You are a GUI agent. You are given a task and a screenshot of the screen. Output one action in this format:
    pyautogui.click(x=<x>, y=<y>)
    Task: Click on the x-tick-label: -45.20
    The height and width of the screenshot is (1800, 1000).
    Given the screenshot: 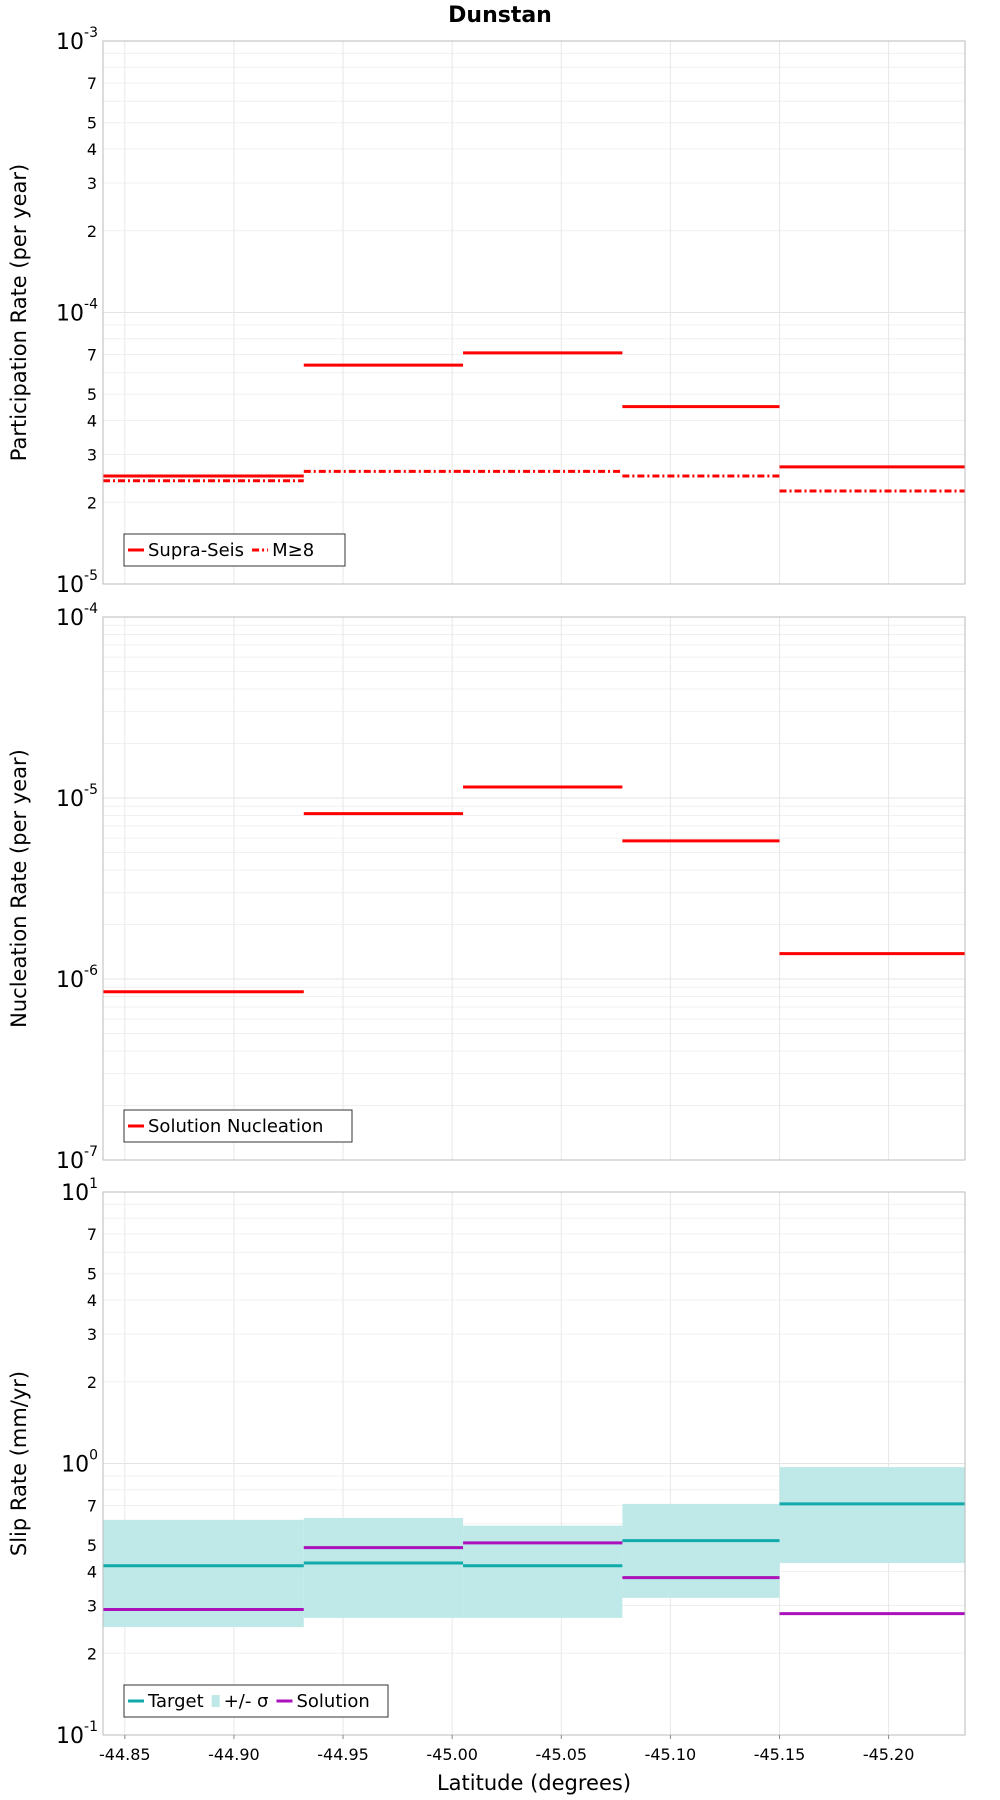 What is the action you would take?
    pyautogui.click(x=889, y=1754)
    